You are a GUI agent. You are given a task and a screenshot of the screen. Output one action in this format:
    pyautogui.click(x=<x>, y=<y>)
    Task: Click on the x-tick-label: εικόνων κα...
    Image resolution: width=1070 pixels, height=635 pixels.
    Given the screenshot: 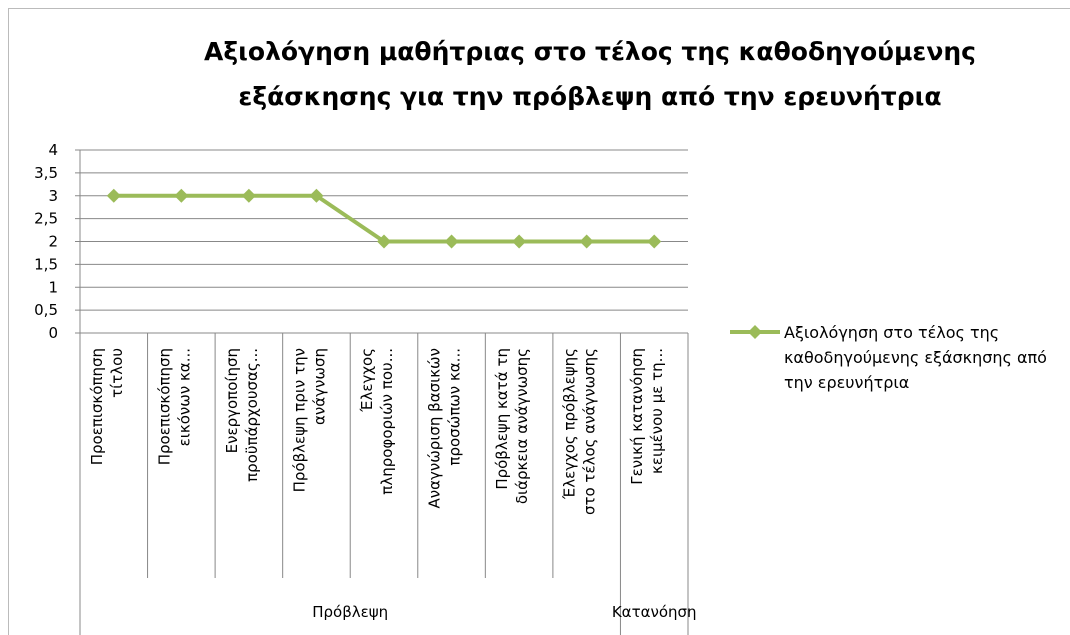 What is the action you would take?
    pyautogui.click(x=184, y=397)
    